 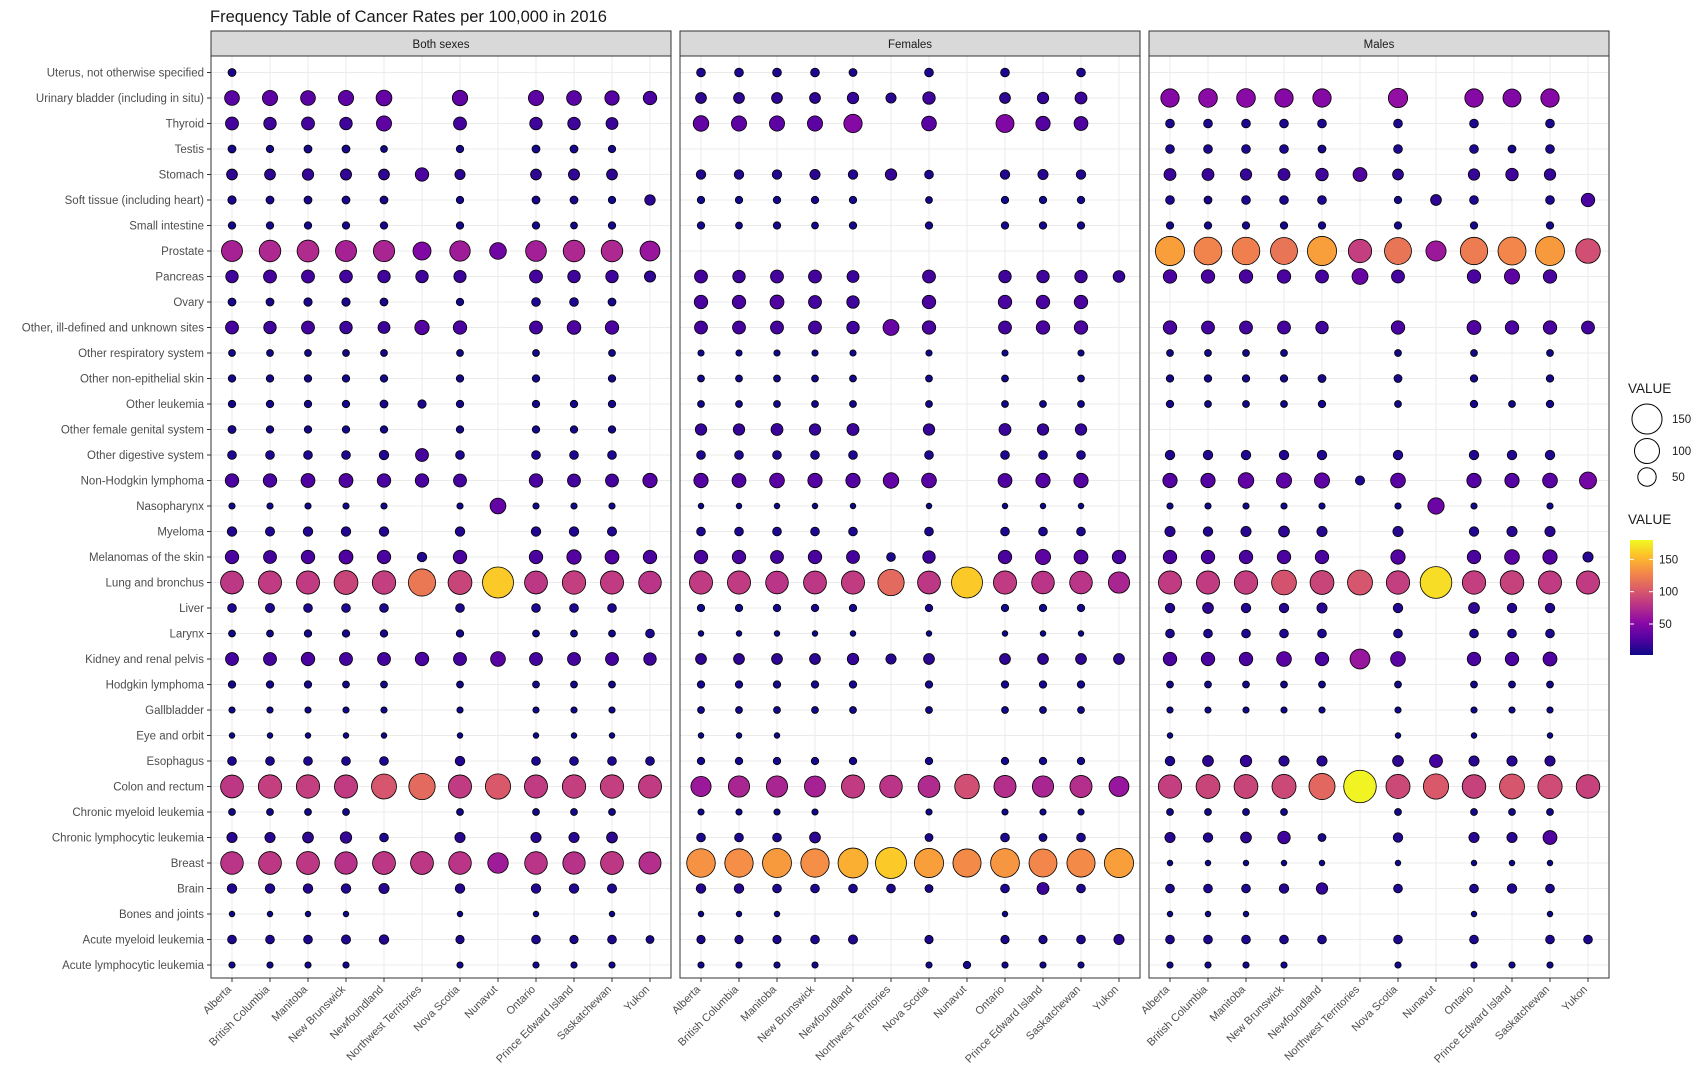 I want to click on data-point-gallbladder-manitoba, so click(x=1246, y=710).